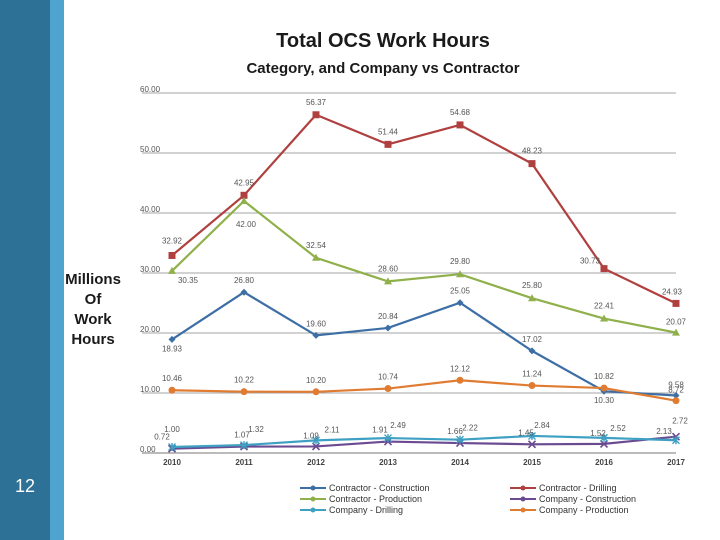  What do you see at coordinates (379, 487) in the screenshot?
I see `legend-label: Contractor - Construction` at bounding box center [379, 487].